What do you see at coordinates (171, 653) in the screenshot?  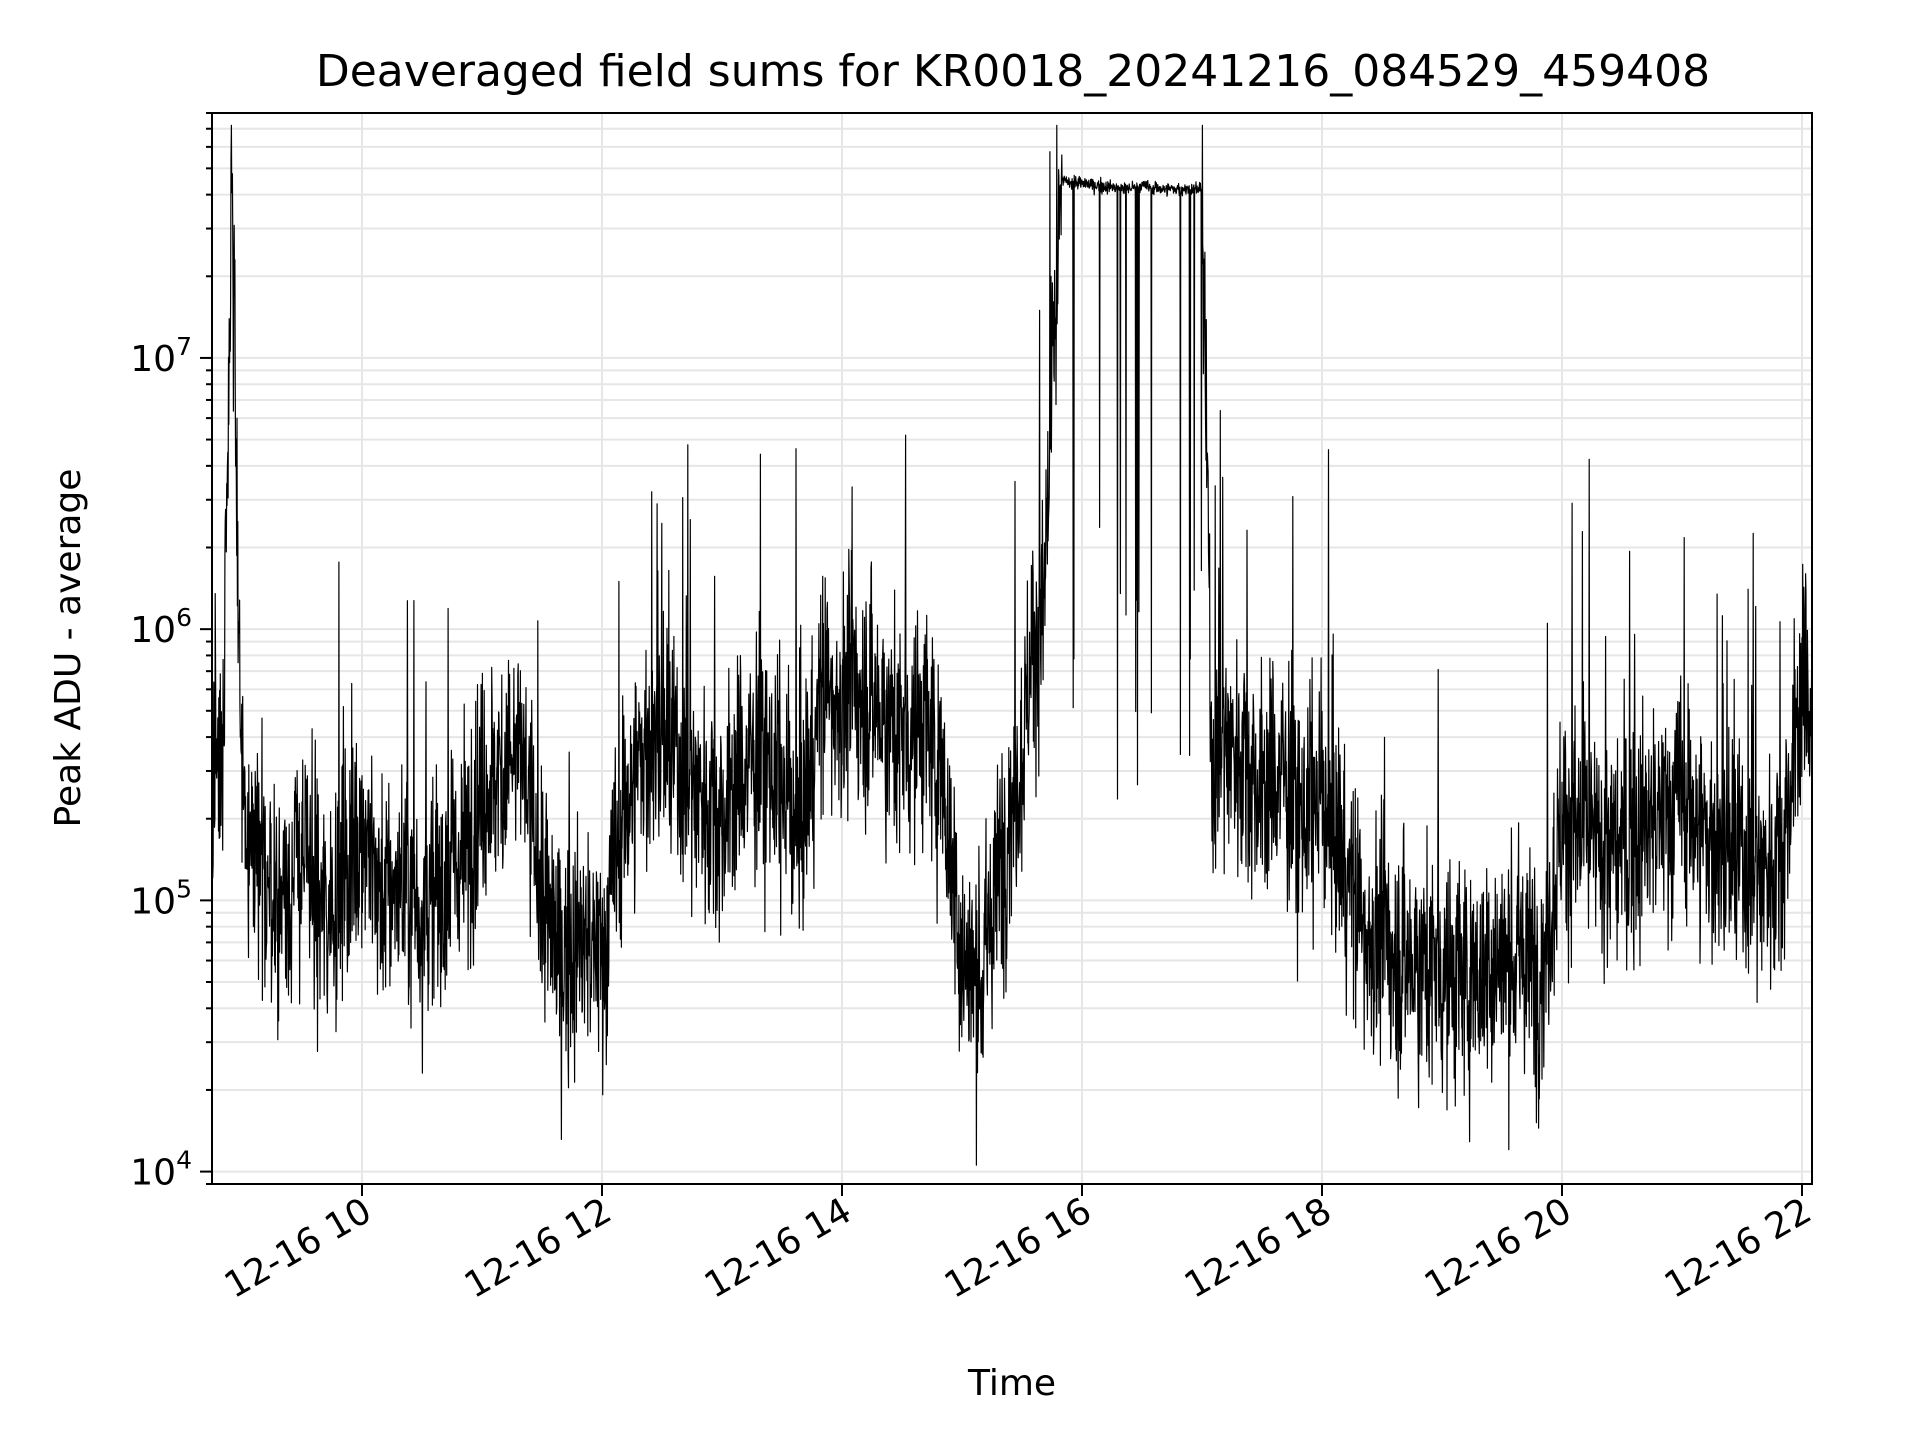 I see `y-axis-ticks: 10⁴ 10⁵ 10⁶ 10⁷` at bounding box center [171, 653].